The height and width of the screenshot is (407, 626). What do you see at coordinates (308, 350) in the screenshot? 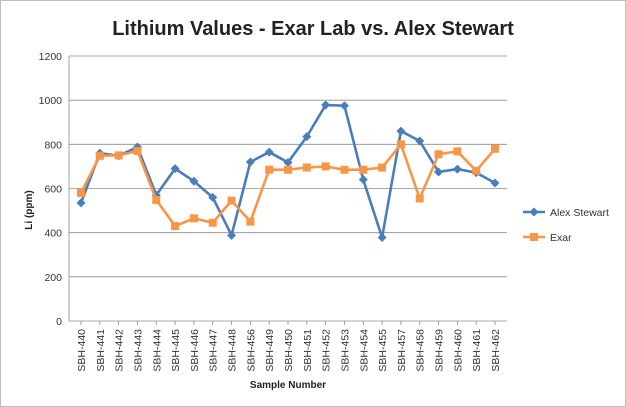
I see `x-tick-label: SBH-451` at bounding box center [308, 350].